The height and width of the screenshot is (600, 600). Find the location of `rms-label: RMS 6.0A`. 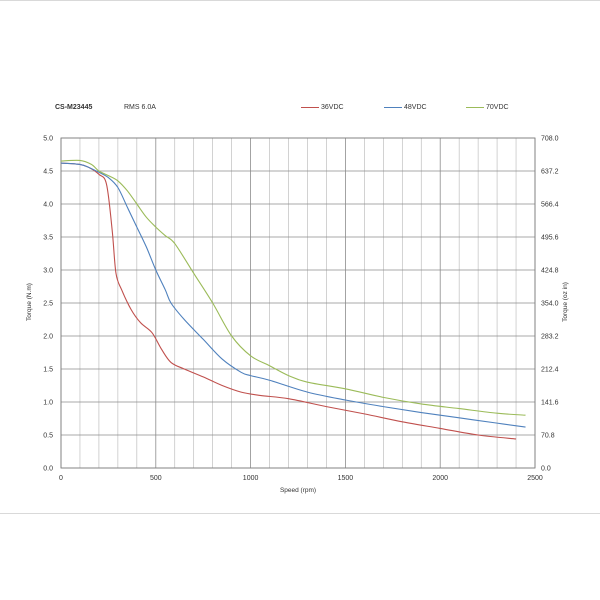

rms-label: RMS 6.0A is located at coordinates (140, 107).